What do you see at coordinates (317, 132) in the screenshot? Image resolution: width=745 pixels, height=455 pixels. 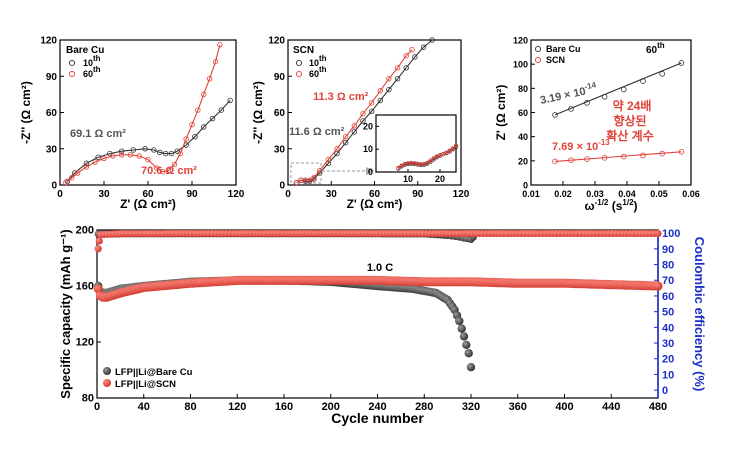 I see `annotation-label: 11.6 Ω cm²` at bounding box center [317, 132].